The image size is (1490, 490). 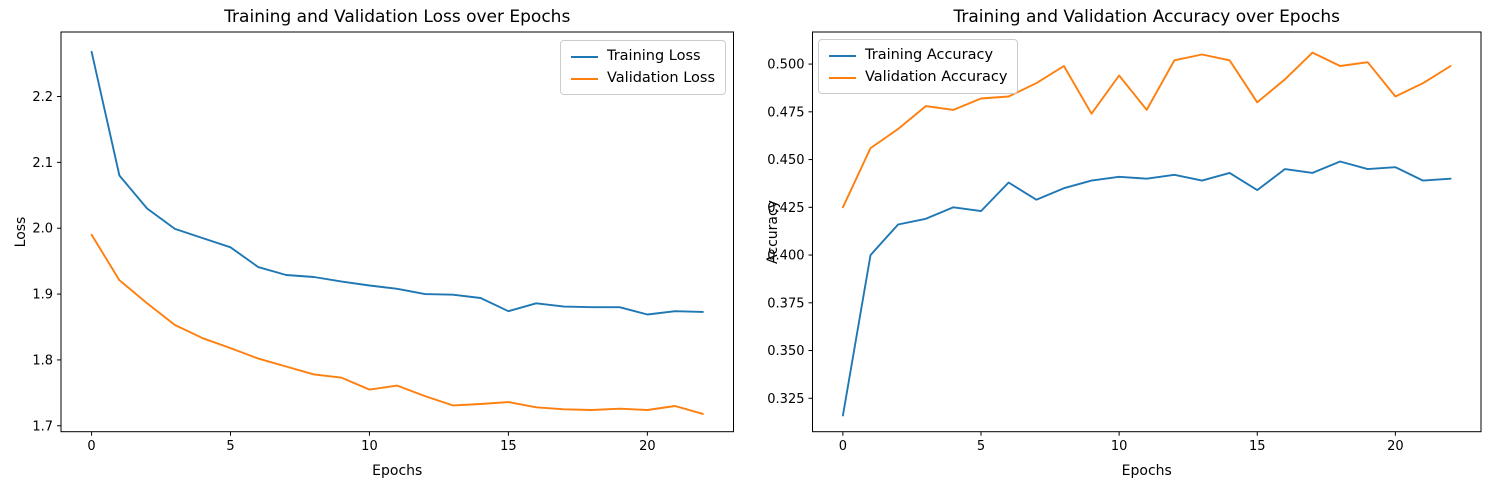 I want to click on accuracy-legend: Training Accuracy Validation Accuracy, so click(x=918, y=66).